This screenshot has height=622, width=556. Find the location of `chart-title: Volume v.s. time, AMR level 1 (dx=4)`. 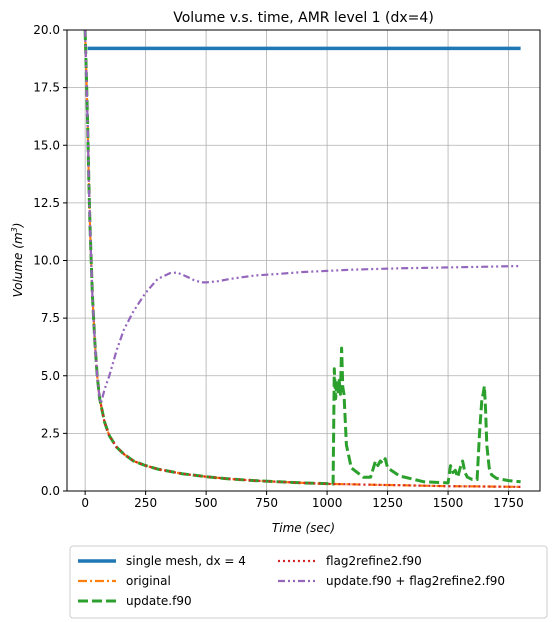

chart-title: Volume v.s. time, AMR level 1 (dx=4) is located at coordinates (303, 18).